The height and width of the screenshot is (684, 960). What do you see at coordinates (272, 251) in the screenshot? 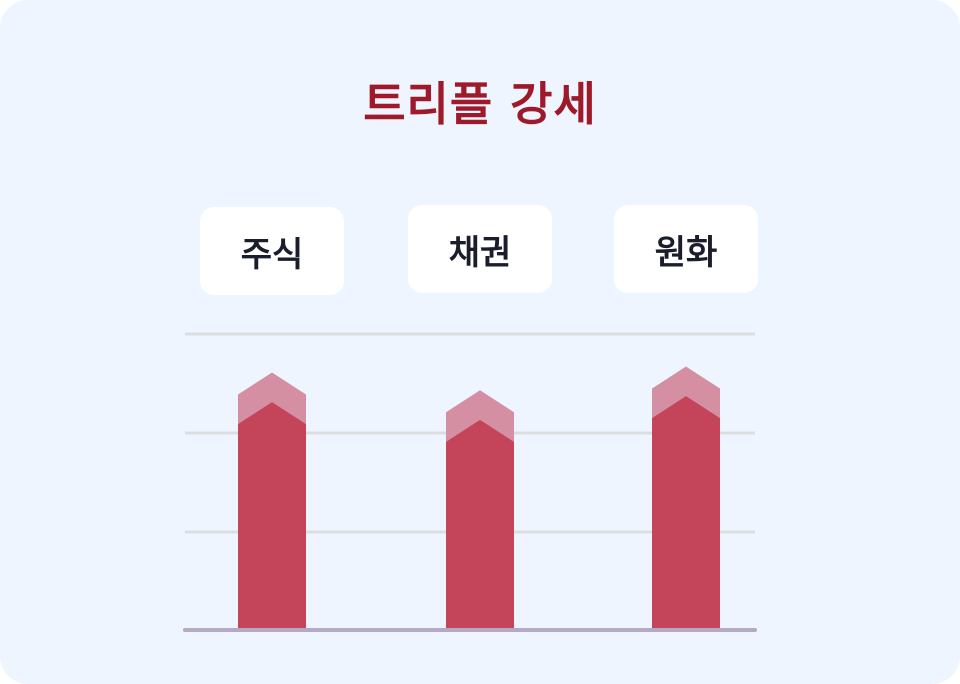
I see `category-label-stocks: 주식` at bounding box center [272, 251].